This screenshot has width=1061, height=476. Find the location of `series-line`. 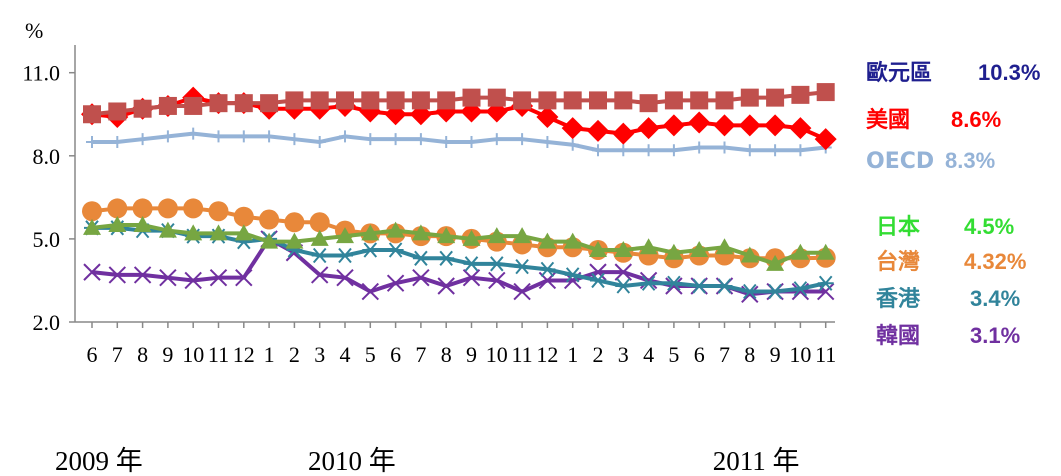

series-line is located at coordinates (459, 142).